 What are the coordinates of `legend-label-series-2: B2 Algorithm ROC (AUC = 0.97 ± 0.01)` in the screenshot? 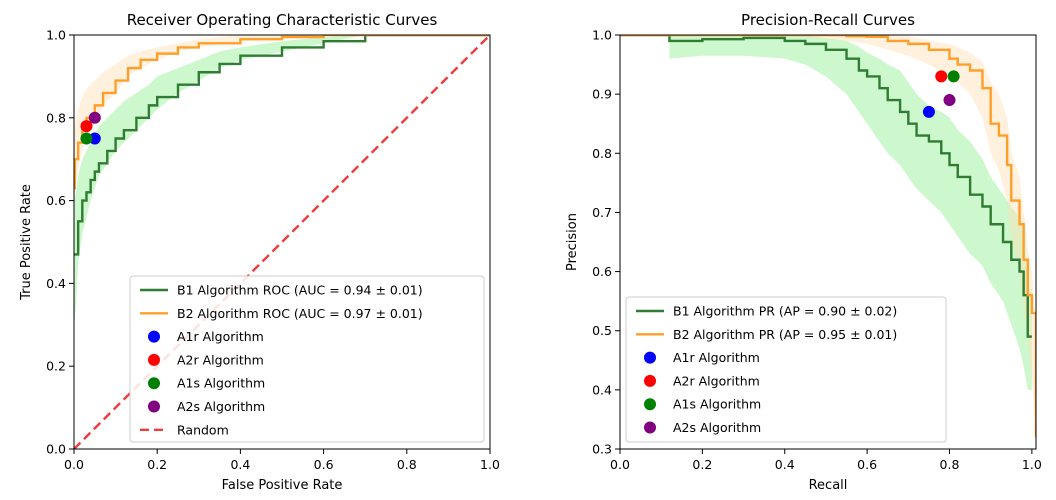 It's located at (300, 313).